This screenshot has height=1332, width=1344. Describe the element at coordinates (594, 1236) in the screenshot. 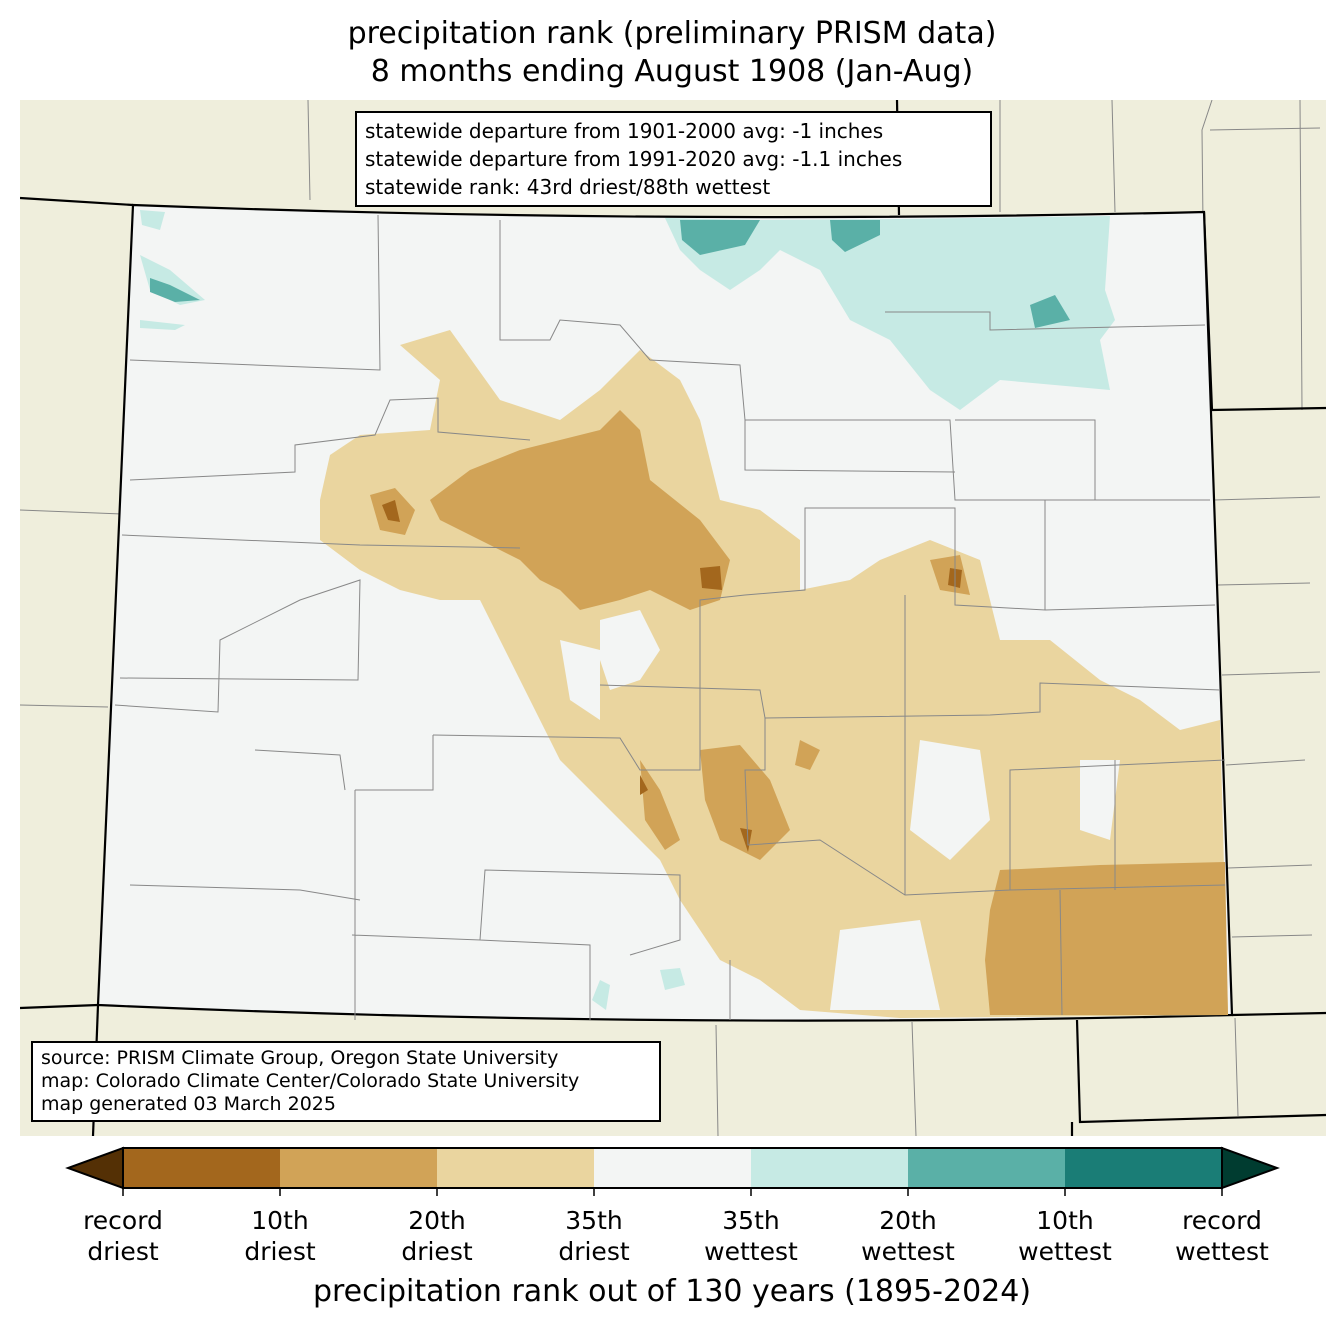

I see `colorbar-tick-label: 35th driest` at that location.